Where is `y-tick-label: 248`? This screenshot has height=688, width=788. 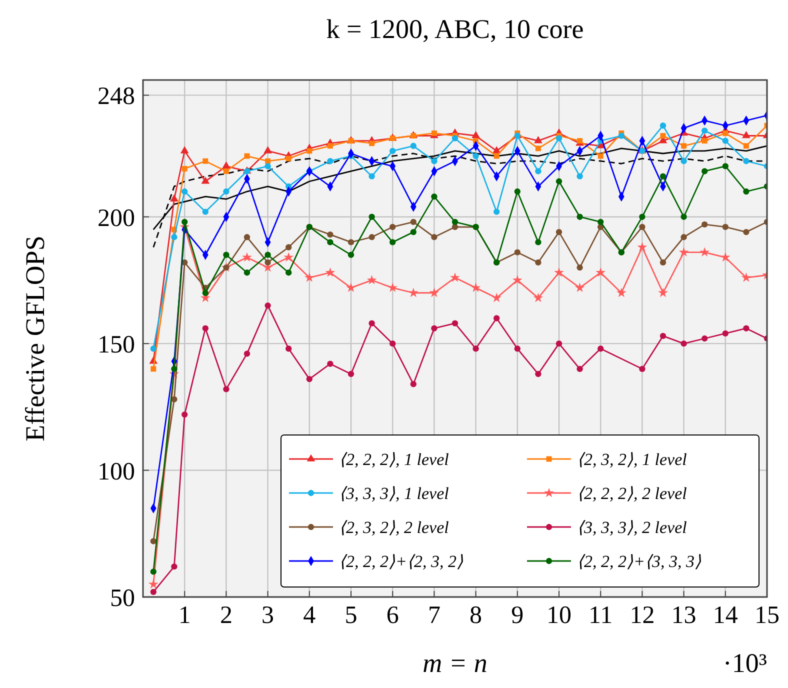
y-tick-label: 248 is located at coordinates (116, 96).